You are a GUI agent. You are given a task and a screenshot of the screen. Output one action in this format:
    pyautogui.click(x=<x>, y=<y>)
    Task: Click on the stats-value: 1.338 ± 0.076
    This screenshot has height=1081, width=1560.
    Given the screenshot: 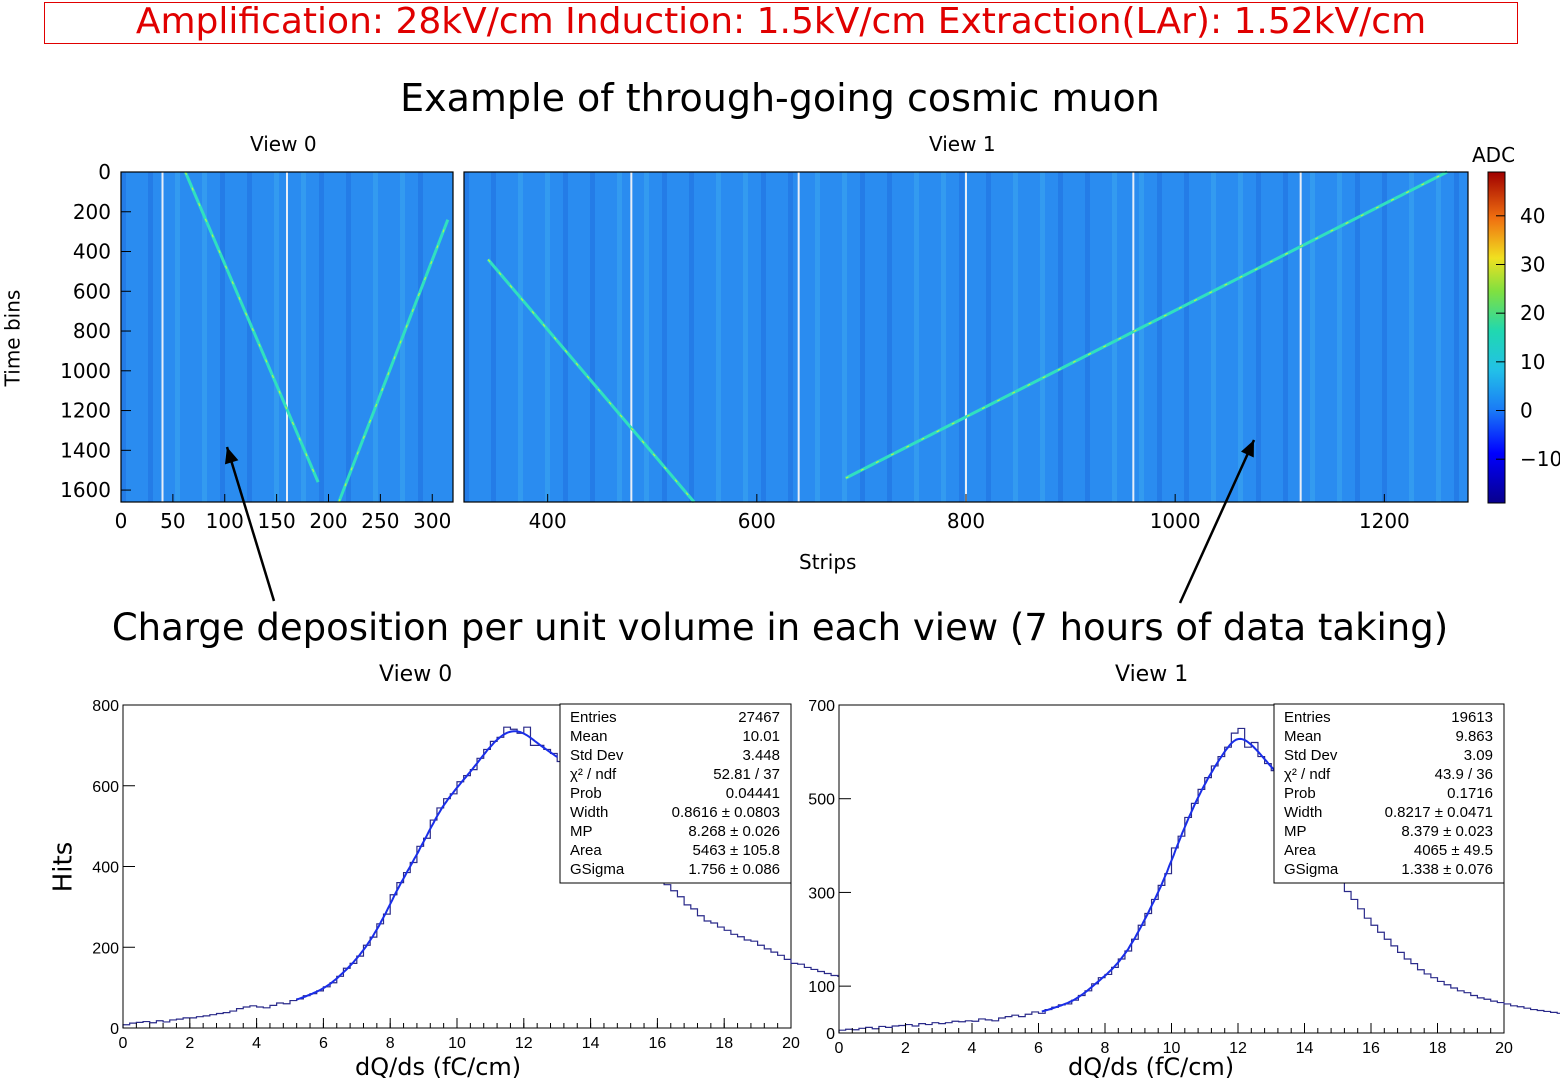 What is the action you would take?
    pyautogui.click(x=1447, y=869)
    